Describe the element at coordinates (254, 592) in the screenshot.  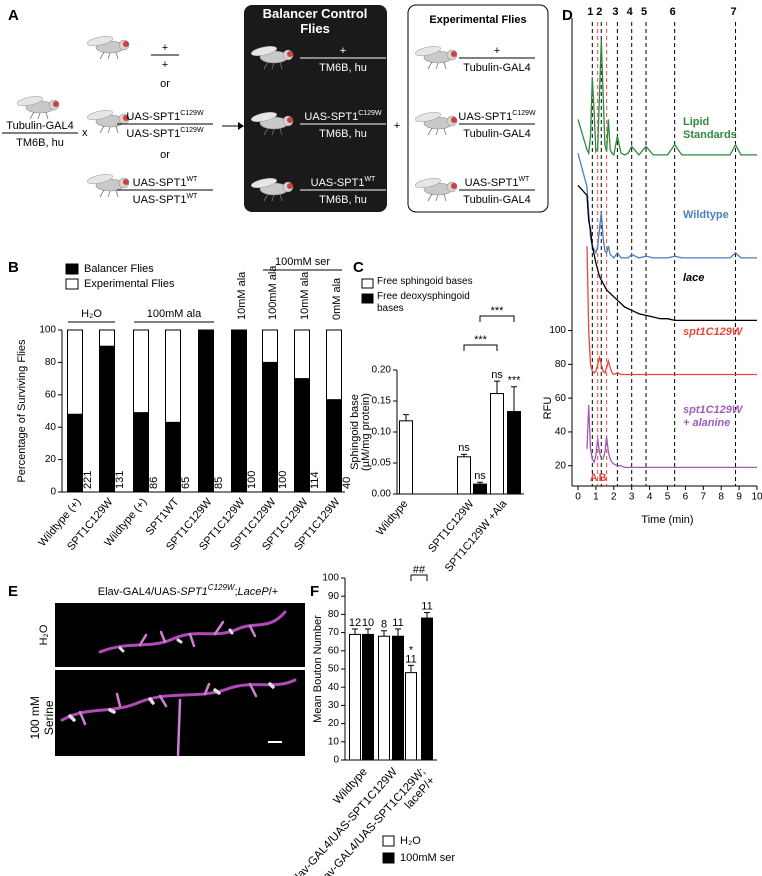
I see `title-part: LaceP` at that location.